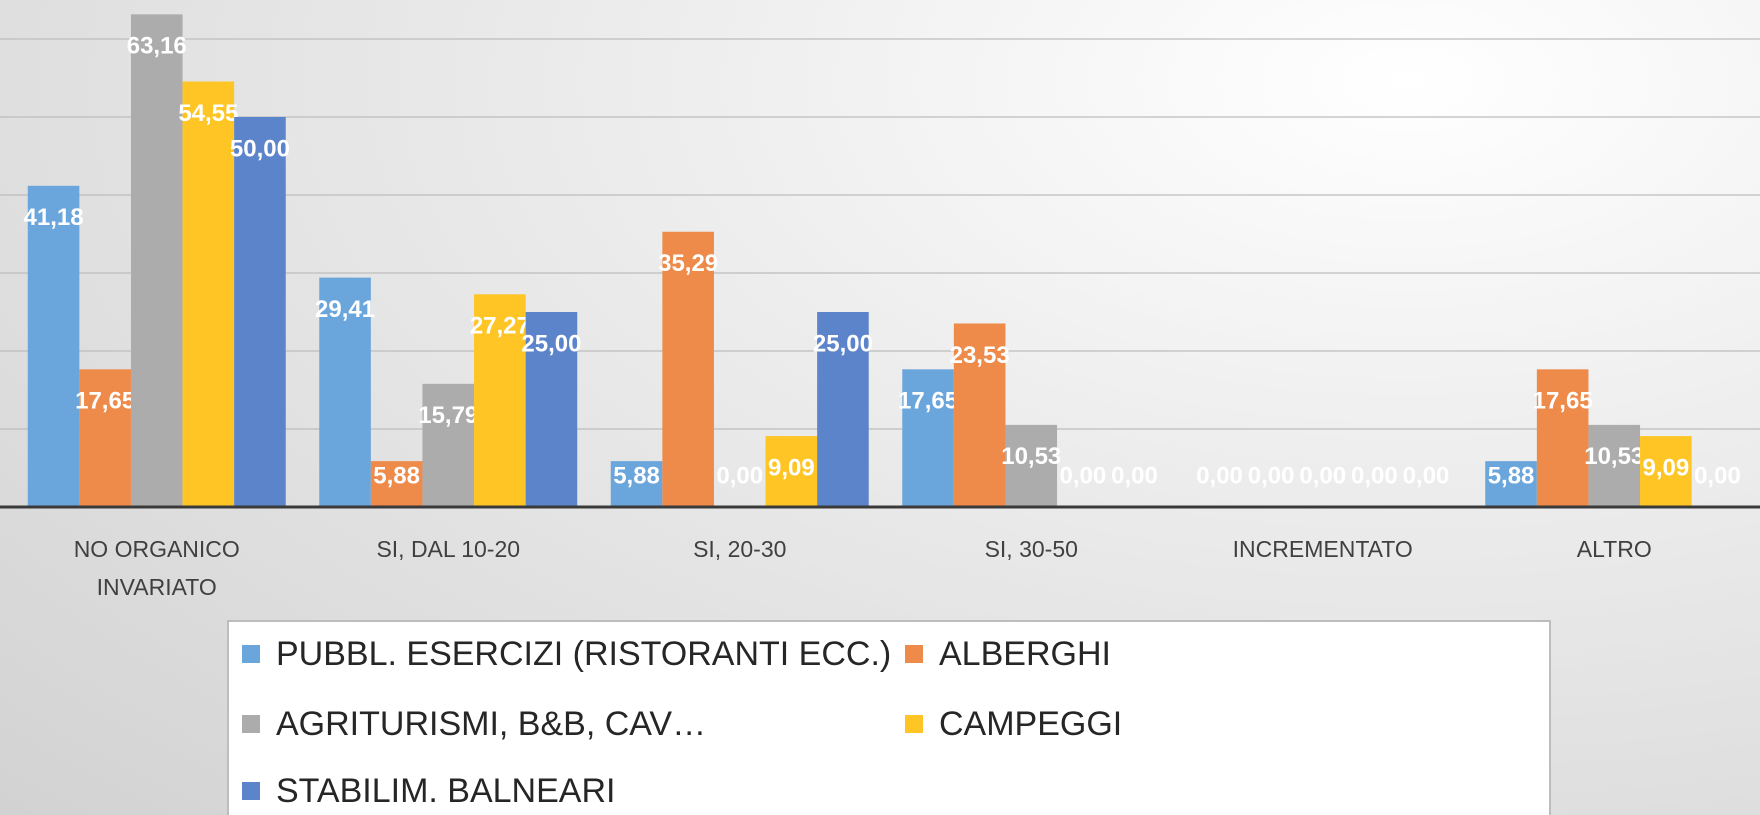 Image resolution: width=1760 pixels, height=815 pixels. Describe the element at coordinates (583, 654) in the screenshot. I see `legend-label: PUBBL. ESERCIZI (RISTORANTI ECC.)` at that location.